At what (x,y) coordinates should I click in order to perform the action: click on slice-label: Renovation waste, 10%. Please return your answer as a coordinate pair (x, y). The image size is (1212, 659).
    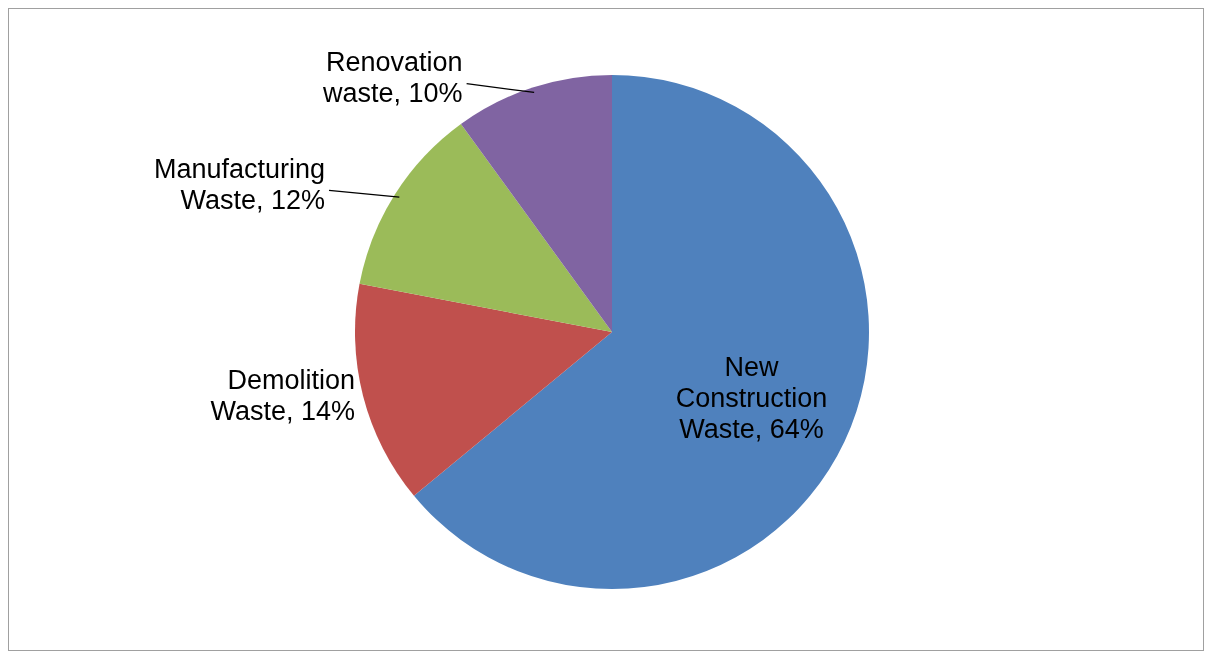
    Looking at the image, I should click on (392, 78).